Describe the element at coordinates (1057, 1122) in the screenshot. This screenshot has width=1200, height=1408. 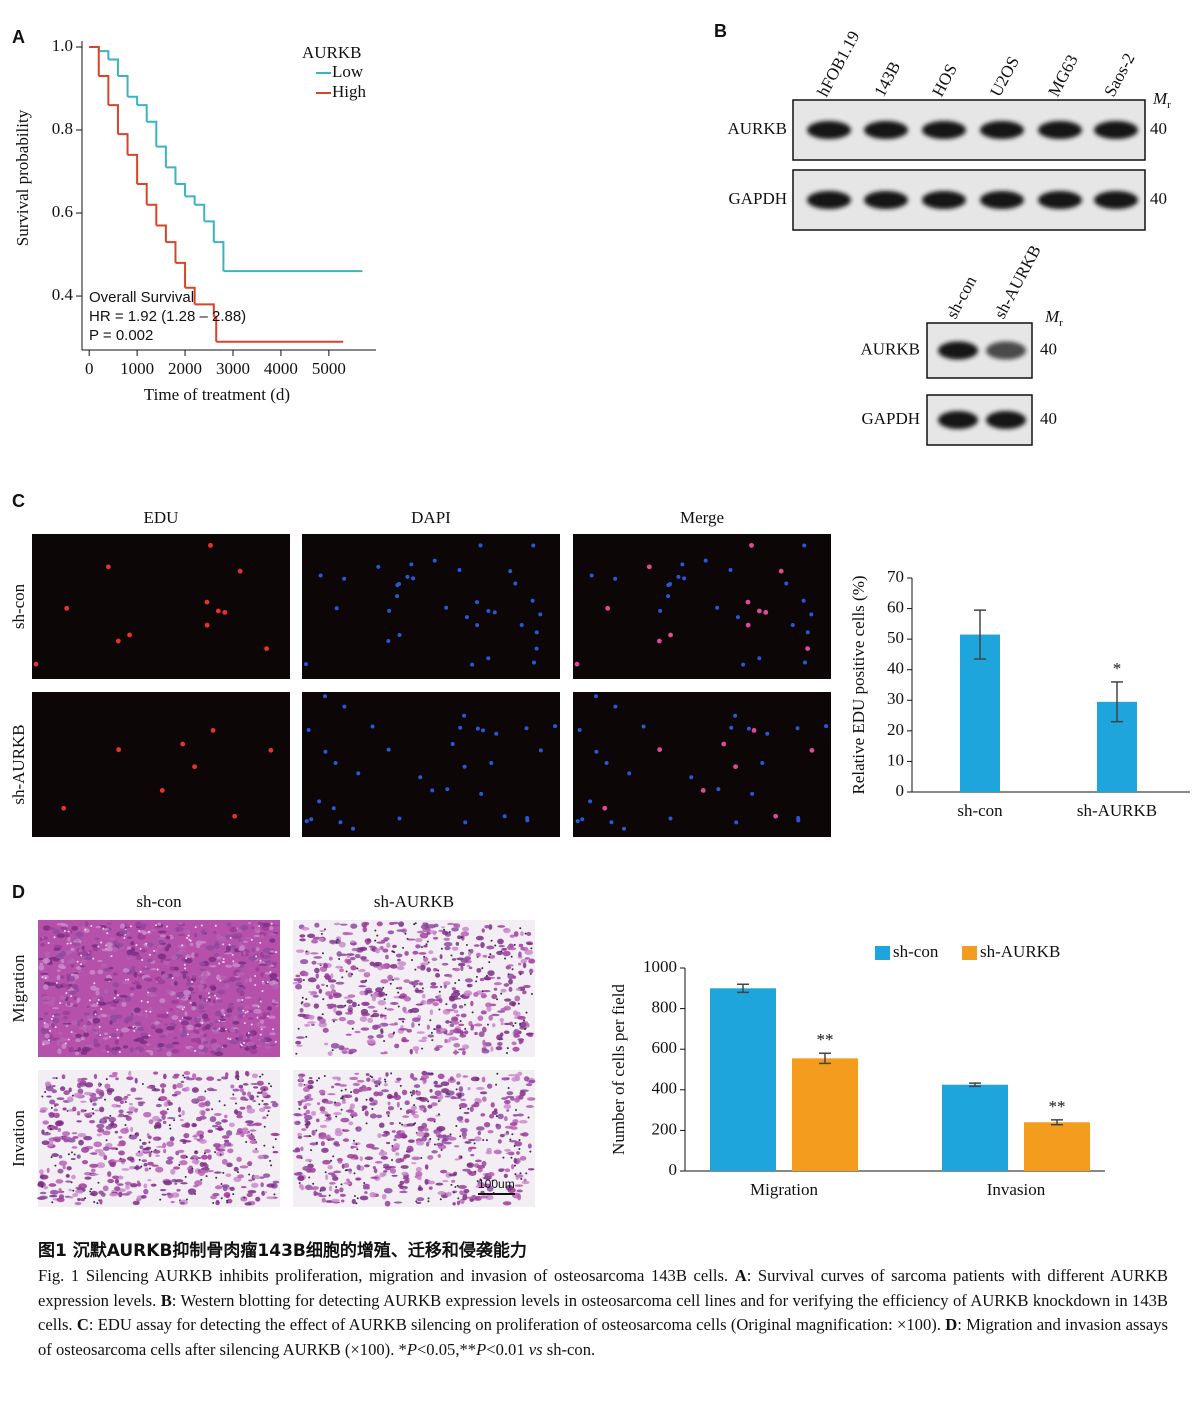
I see `error-bar` at that location.